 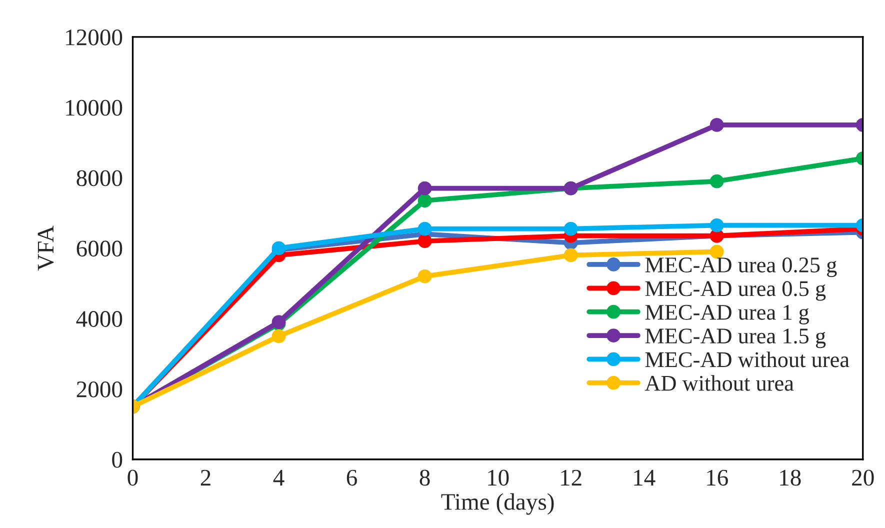 What do you see at coordinates (747, 360) in the screenshot?
I see `legend-label: MEC-AD without urea` at bounding box center [747, 360].